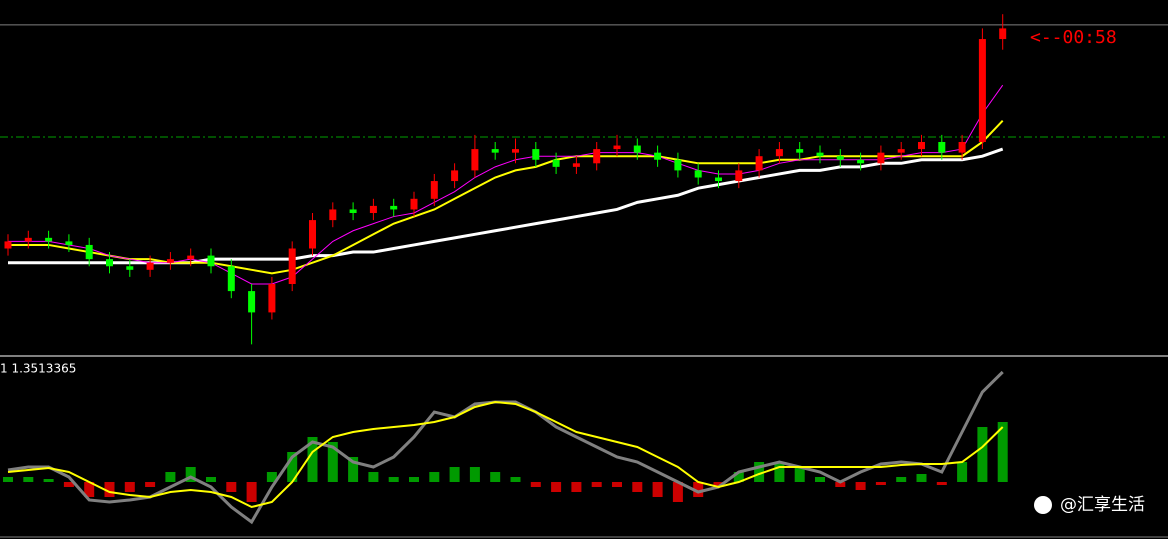 This screenshot has width=1168, height=539. I want to click on watermark-icon, so click(1043, 505).